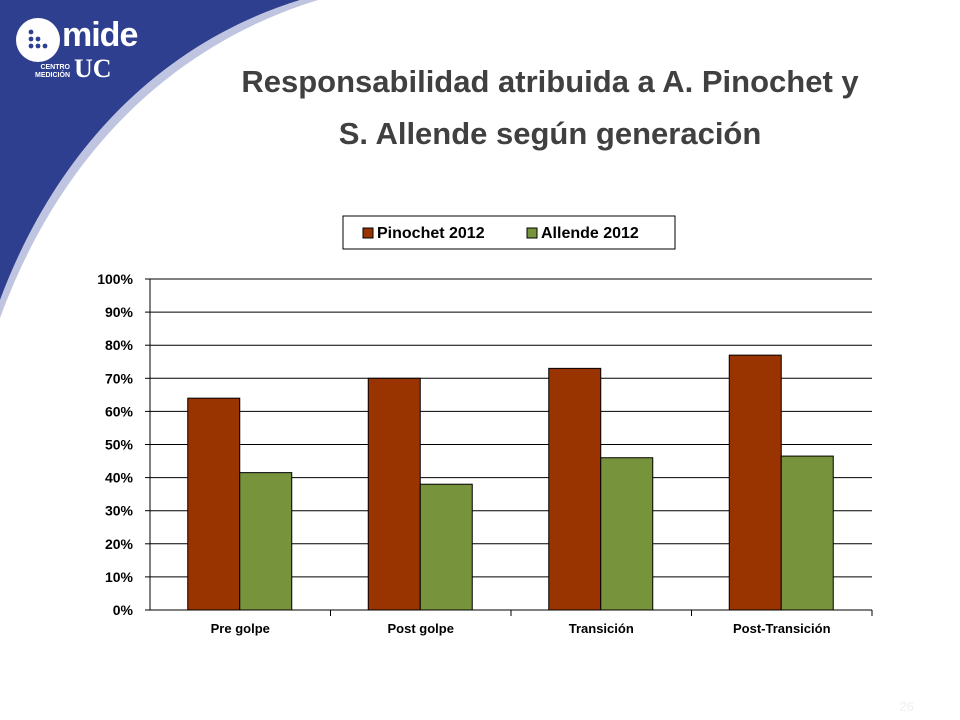 The width and height of the screenshot is (960, 720). Describe the element at coordinates (119, 445) in the screenshot. I see `y-tick-label: 50%` at that location.